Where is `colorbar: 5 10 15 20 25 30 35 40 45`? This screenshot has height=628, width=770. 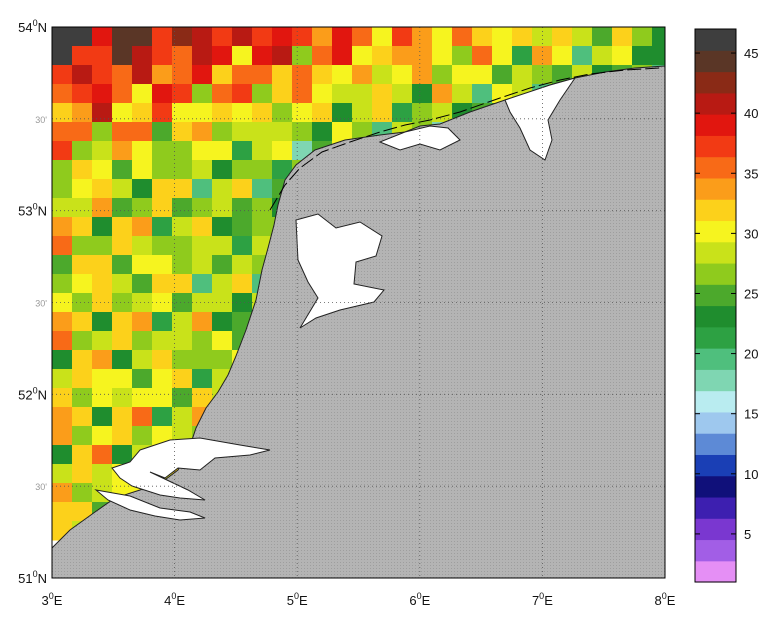 colorbar: 5 10 15 20 25 30 35 40 45 is located at coordinates (726, 305).